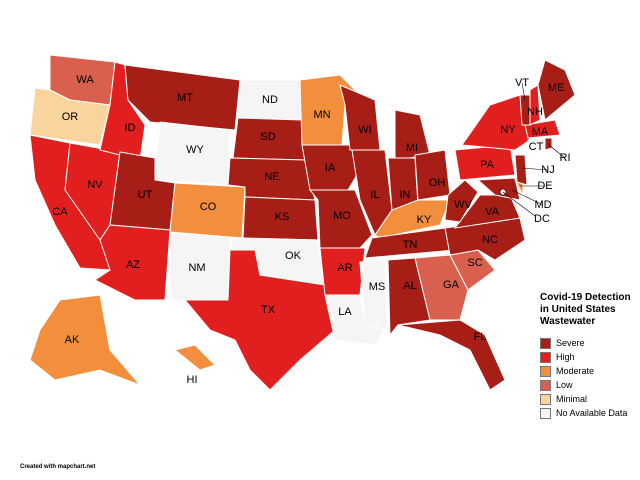 The height and width of the screenshot is (480, 640). I want to click on state-label: CA, so click(60, 212).